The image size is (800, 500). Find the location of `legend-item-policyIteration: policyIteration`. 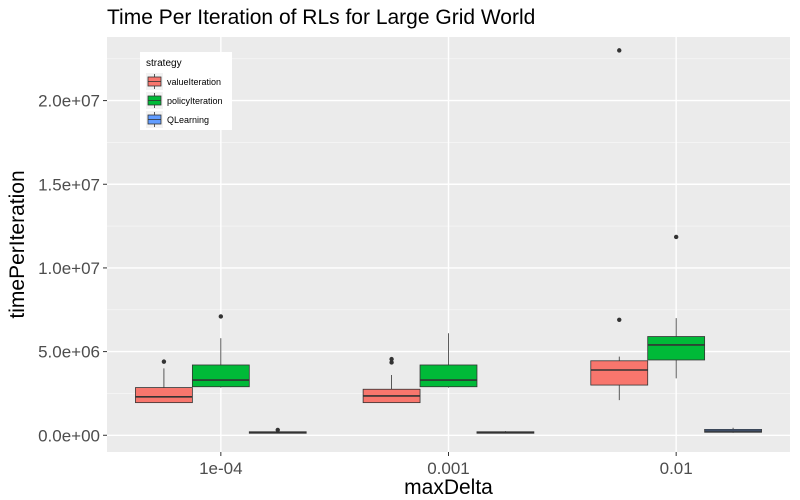

legend-item-policyIteration: policyIteration is located at coordinates (184, 100).